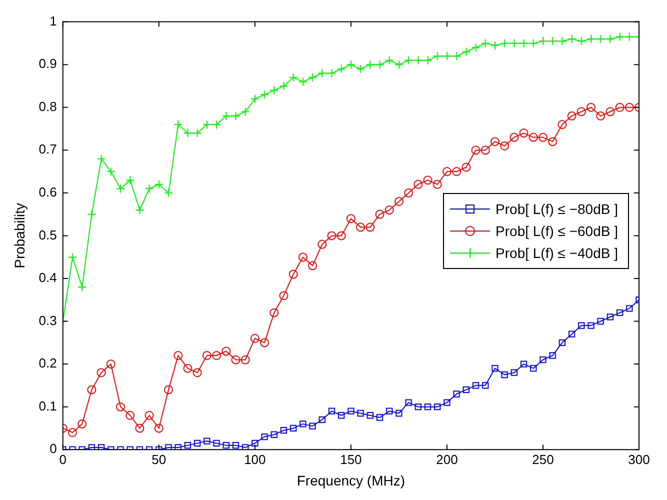  Describe the element at coordinates (19, 235) in the screenshot. I see `y-axis-title: Probability` at that location.